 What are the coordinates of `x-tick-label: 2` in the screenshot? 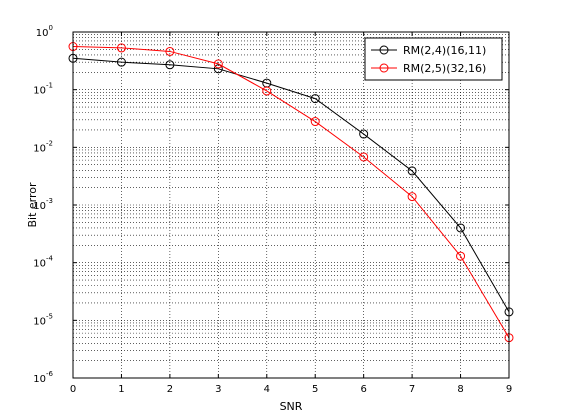 It's located at (170, 389).